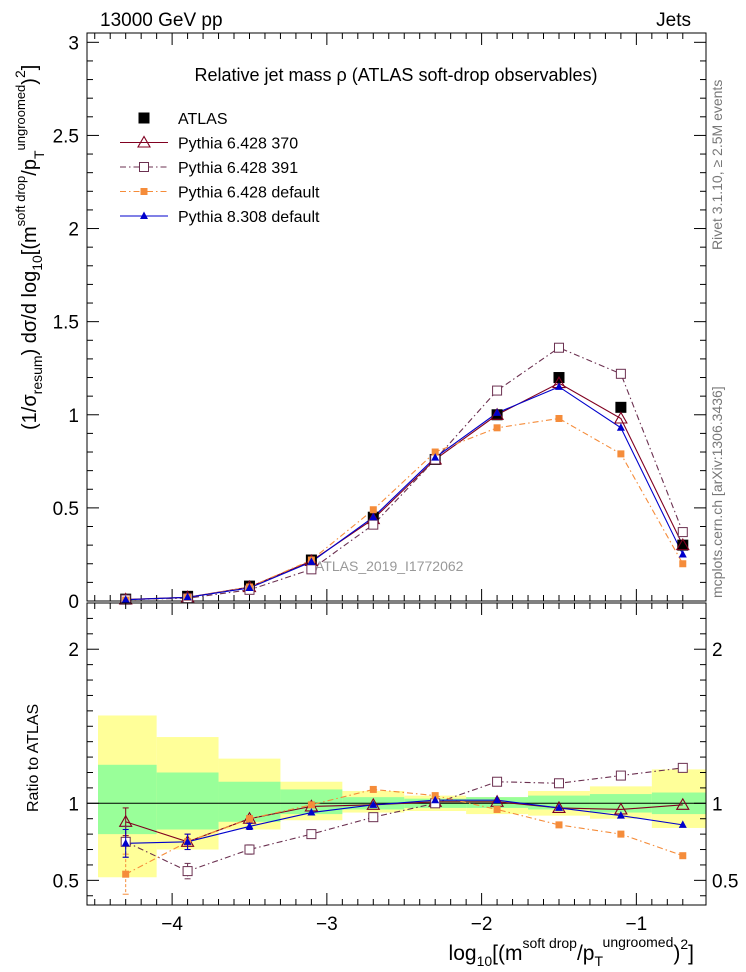 The image size is (746, 972). Describe the element at coordinates (249, 193) in the screenshot. I see `legend-label-py_default: Pythia 6.428 default` at that location.